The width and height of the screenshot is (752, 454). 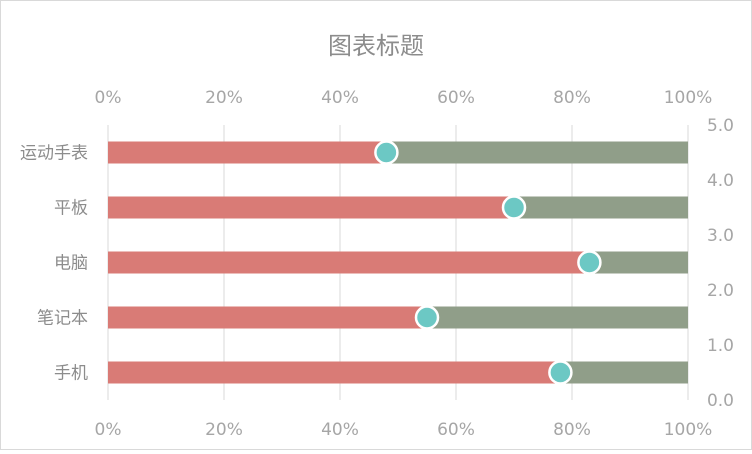 What do you see at coordinates (71, 209) in the screenshot?
I see `category-label: 平板` at bounding box center [71, 209].